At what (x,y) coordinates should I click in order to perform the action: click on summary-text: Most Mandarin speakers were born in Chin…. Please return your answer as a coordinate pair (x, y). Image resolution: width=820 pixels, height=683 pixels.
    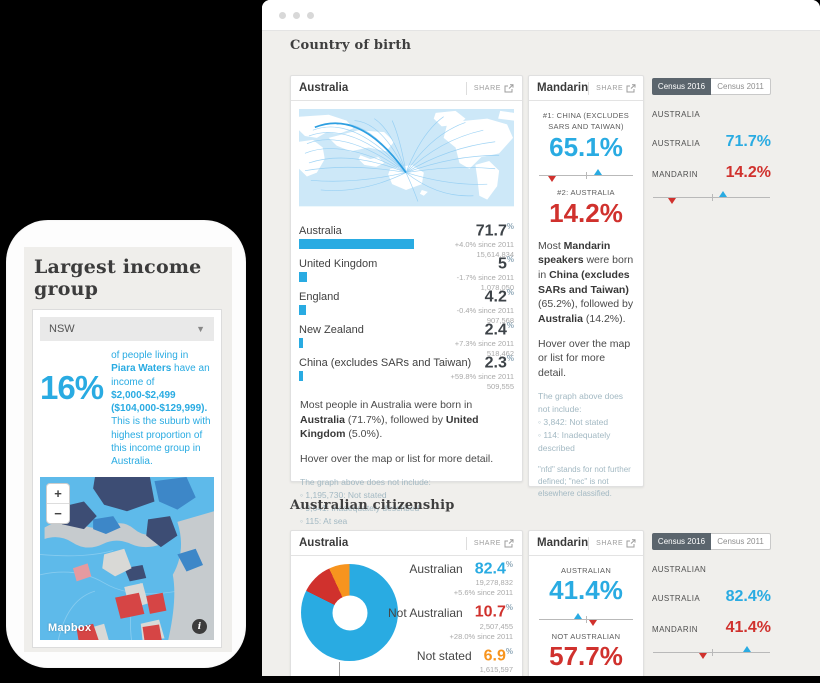
    Looking at the image, I should click on (586, 282).